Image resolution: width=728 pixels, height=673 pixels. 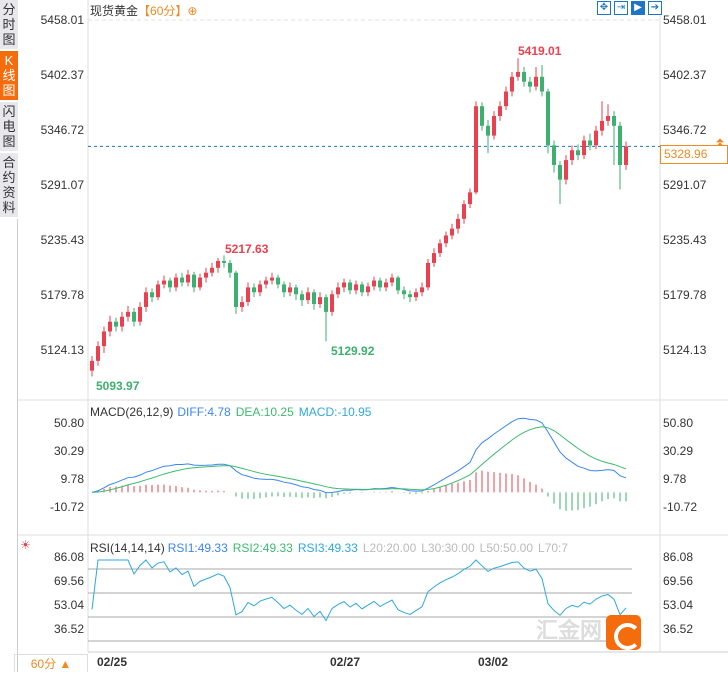 What do you see at coordinates (680, 507) in the screenshot?
I see `right-axis-tick: -10.72` at bounding box center [680, 507].